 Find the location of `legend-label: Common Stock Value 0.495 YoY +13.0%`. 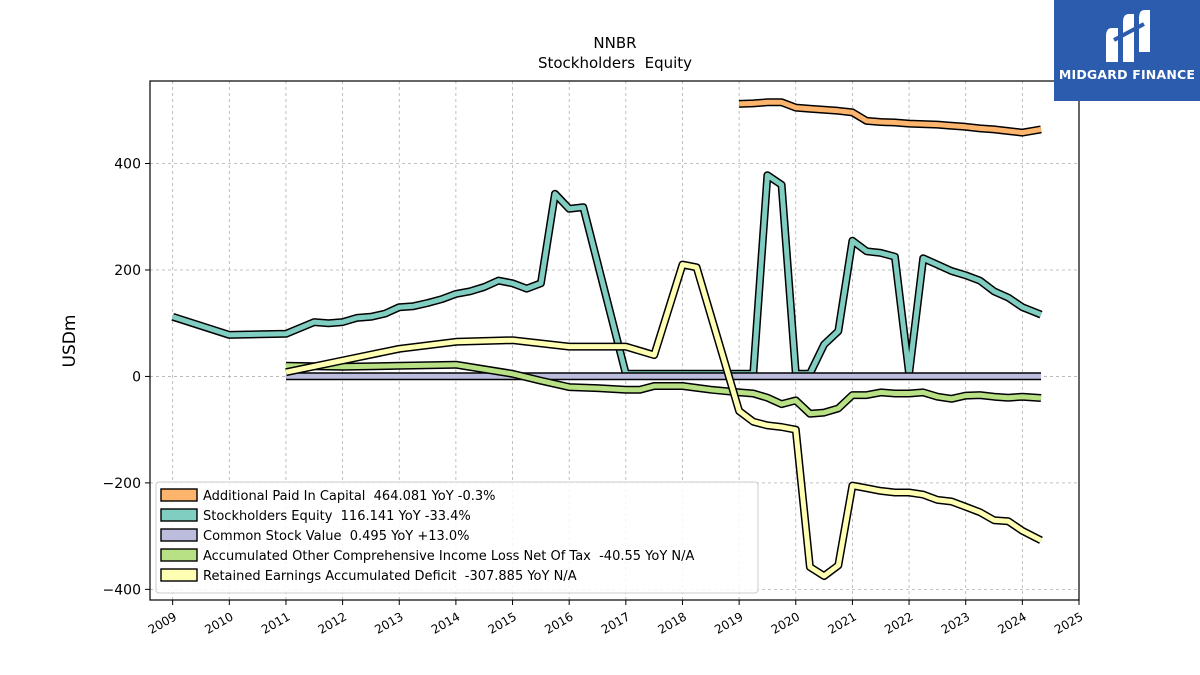

legend-label: Common Stock Value 0.495 YoY +13.0% is located at coordinates (336, 536).